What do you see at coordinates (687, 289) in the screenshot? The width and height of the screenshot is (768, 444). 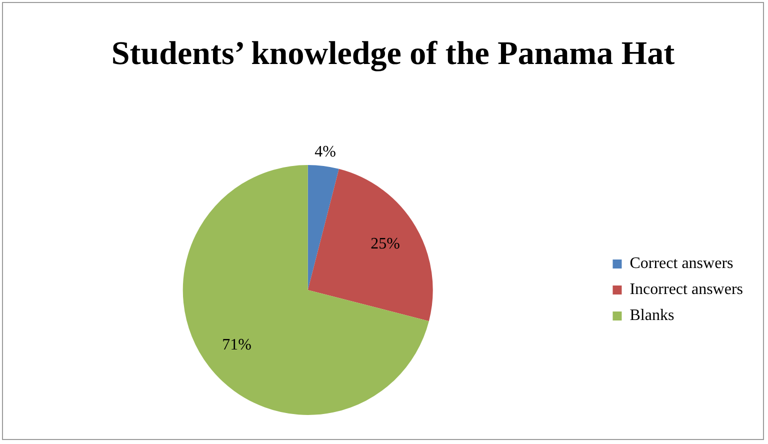 I see `legend-label: Incorrect answers` at bounding box center [687, 289].